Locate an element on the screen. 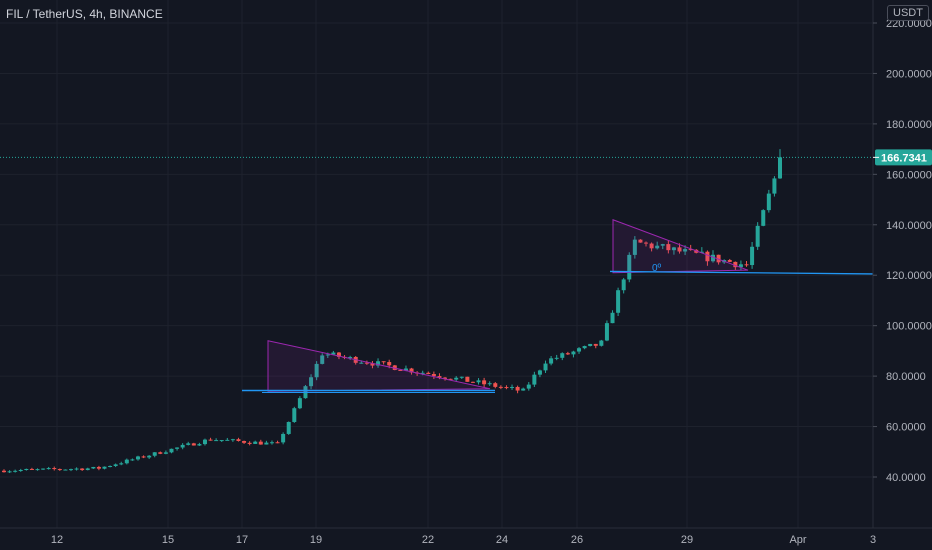 The width and height of the screenshot is (932, 550). y-tick-label: 220.0000 is located at coordinates (909, 24).